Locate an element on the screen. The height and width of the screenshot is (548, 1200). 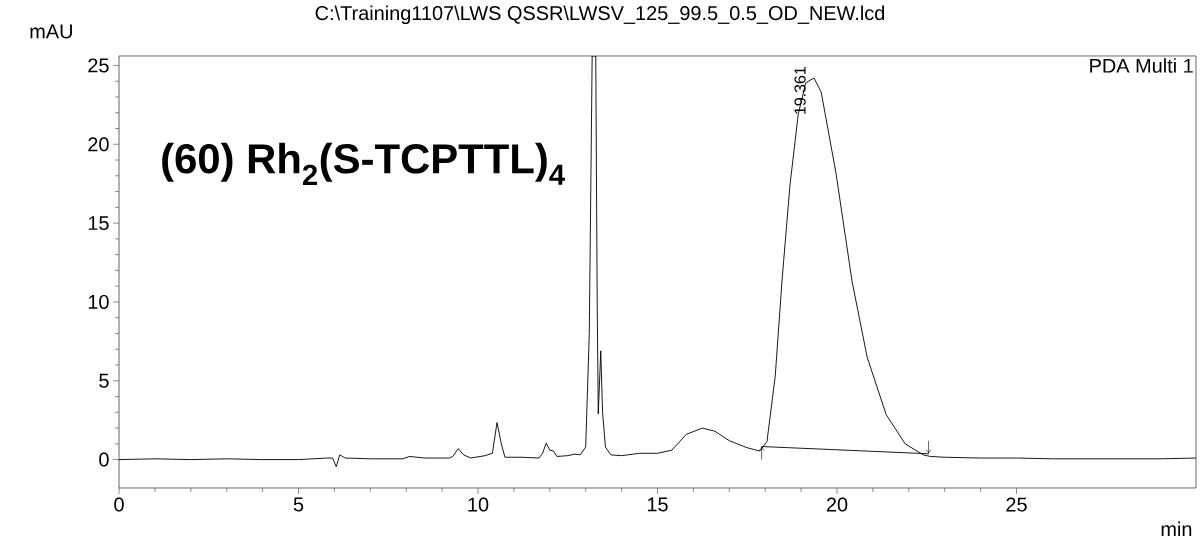
chart-title: C:\Training1107\LWS QSSR\LWSV_125_99.5_0.5_OD_NEW.lcd is located at coordinates (600, 15).